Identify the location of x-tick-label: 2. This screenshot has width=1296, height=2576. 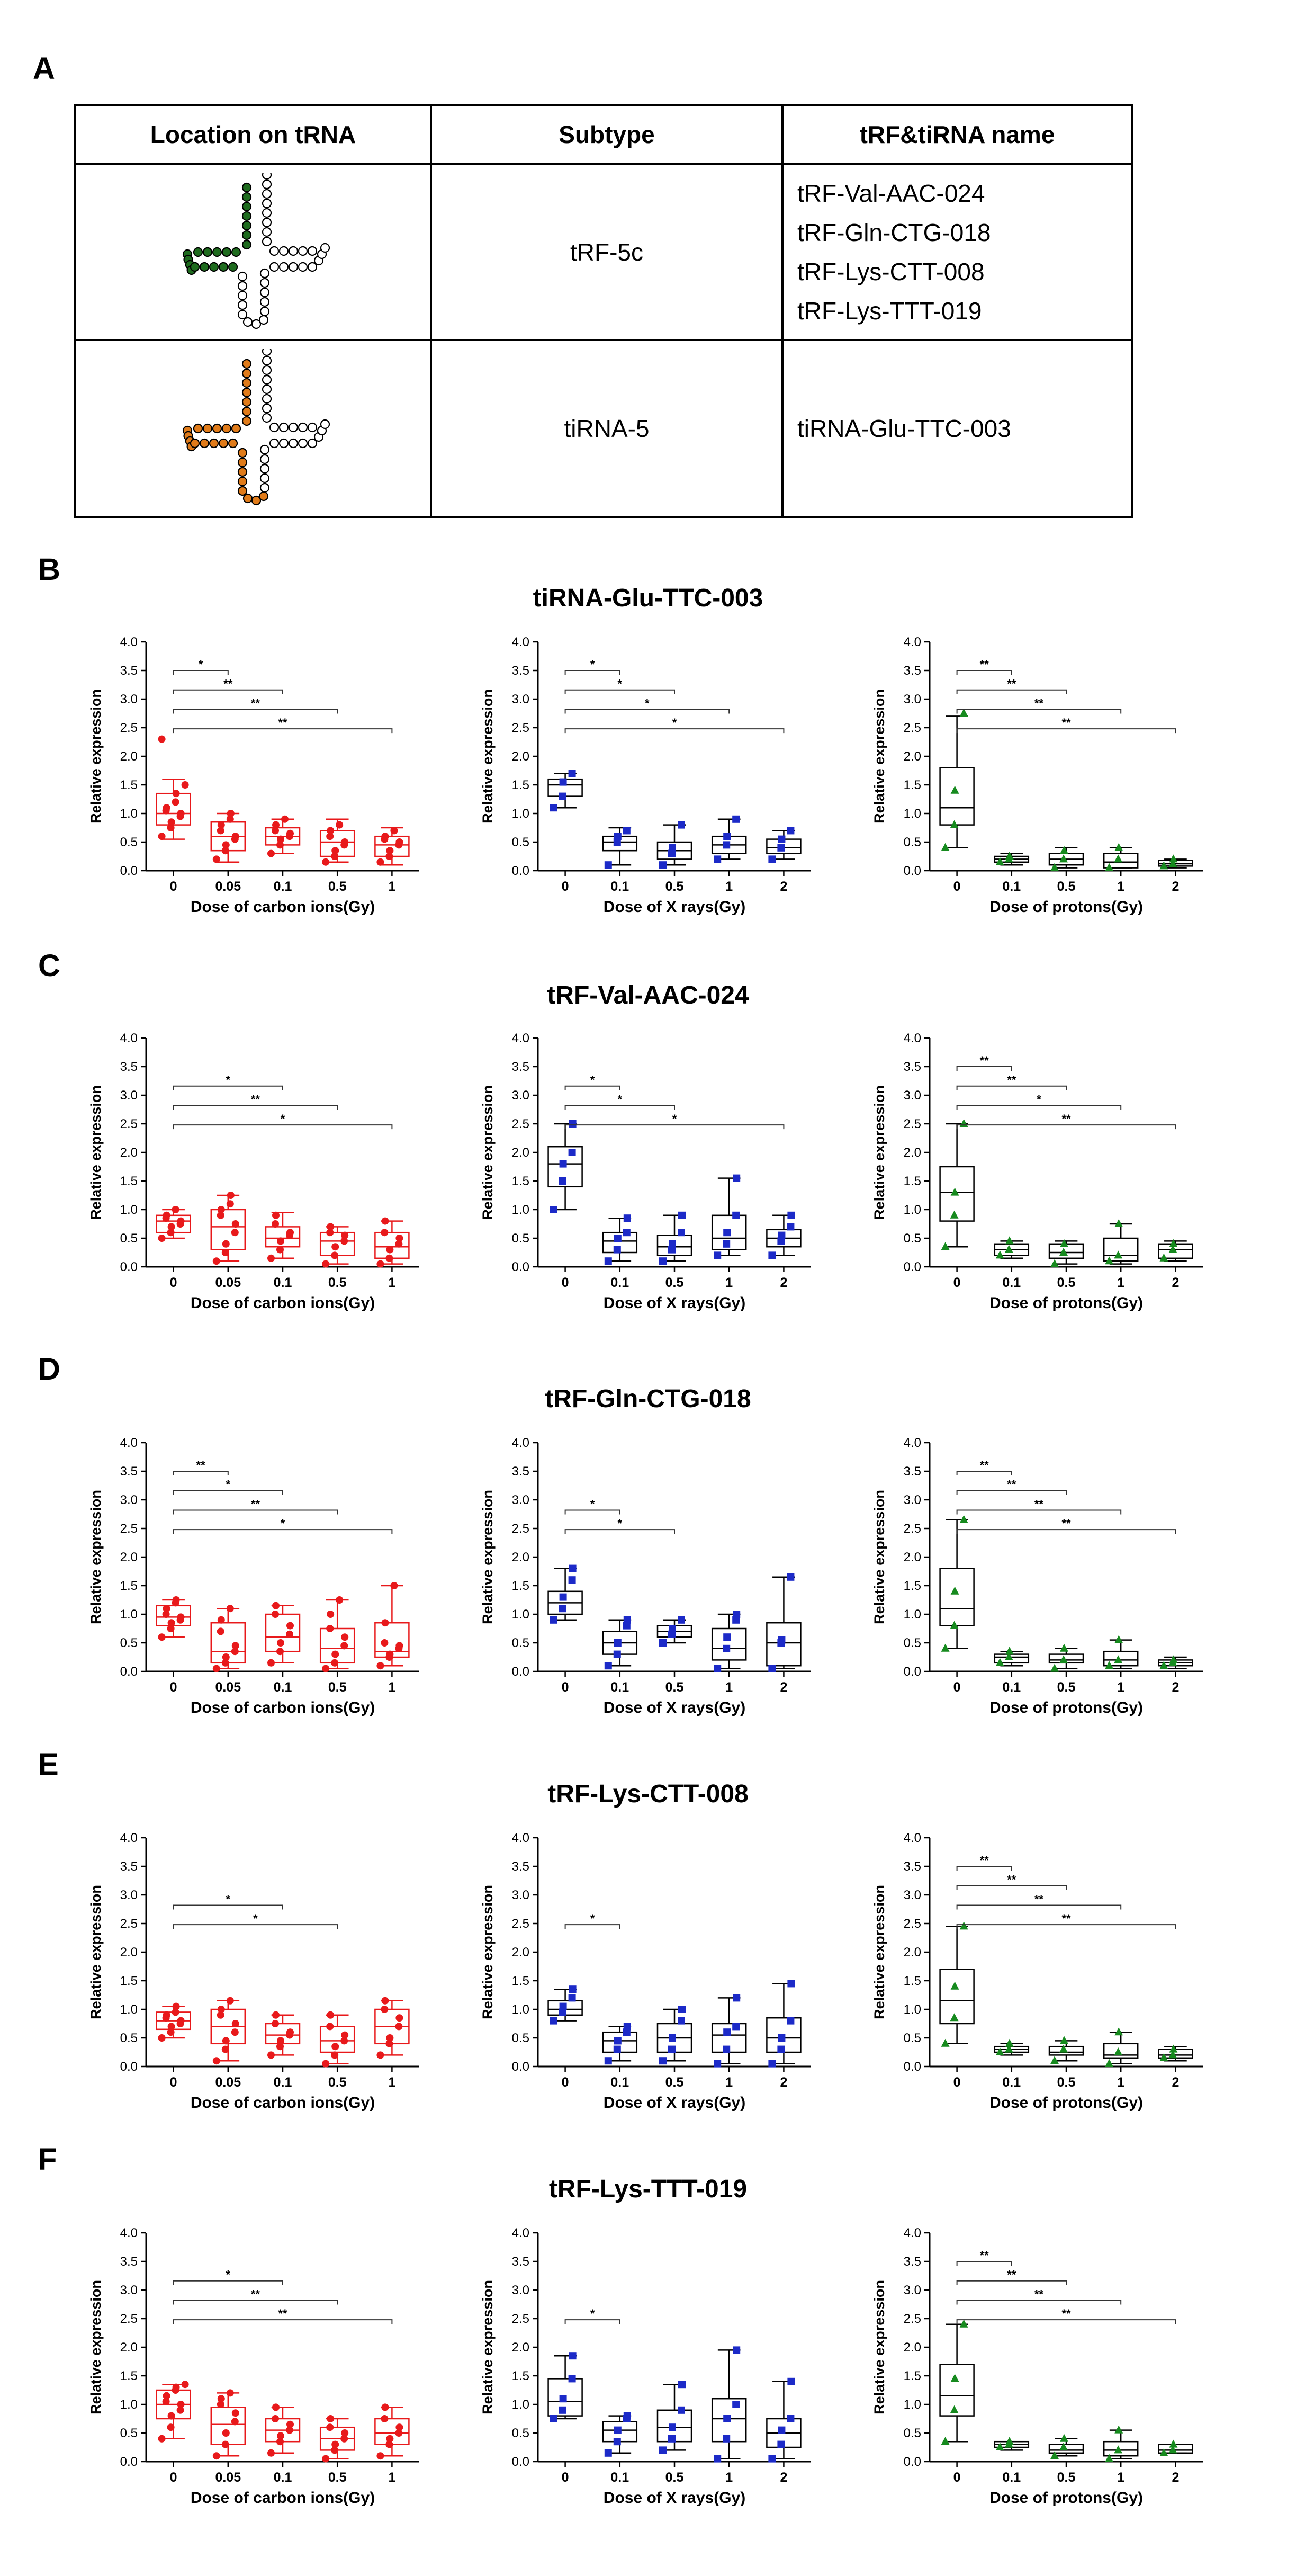
(783, 1687).